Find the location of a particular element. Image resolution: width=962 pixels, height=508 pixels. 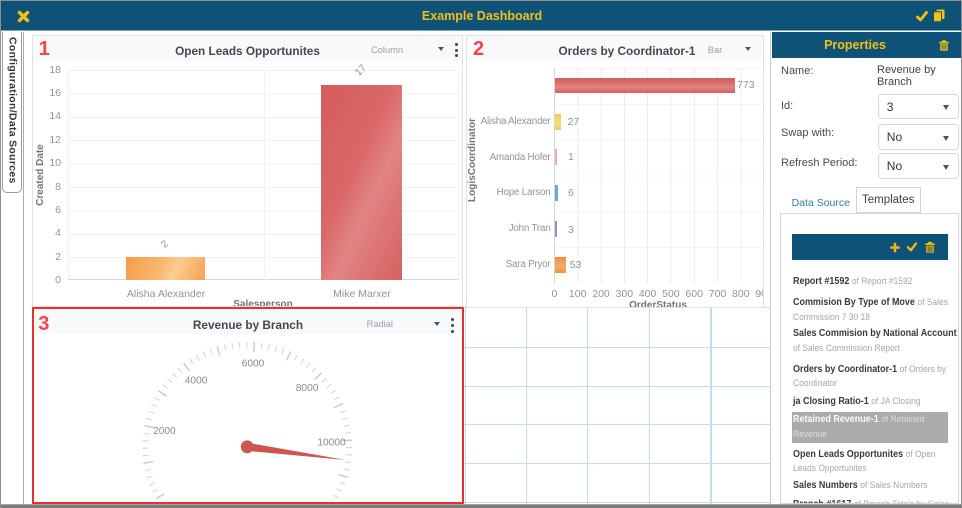

svg-text: 2000 is located at coordinates (164, 431).